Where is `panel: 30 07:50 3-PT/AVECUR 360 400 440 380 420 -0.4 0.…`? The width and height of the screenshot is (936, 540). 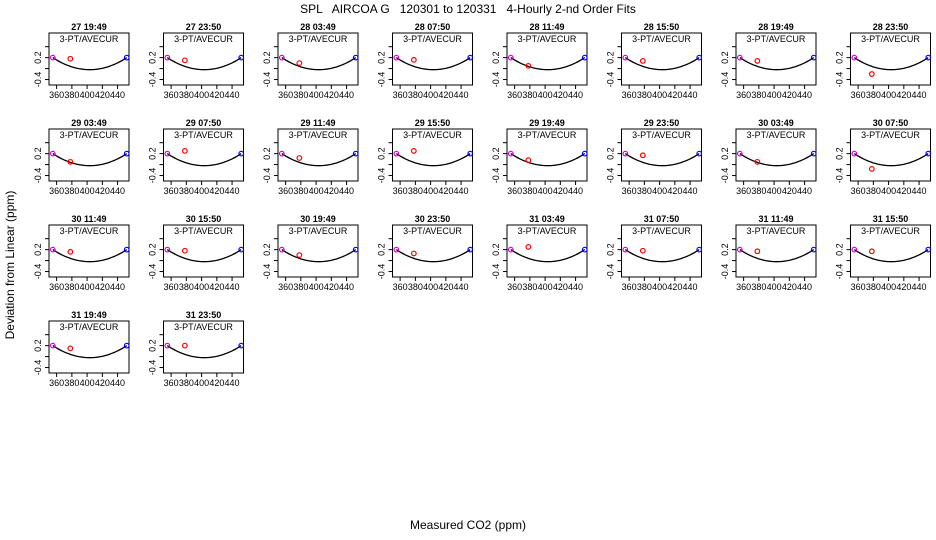 panel: 30 07:50 3-PT/AVECUR 360 400 440 380 420 -0.4 0.… is located at coordinates (883, 157).